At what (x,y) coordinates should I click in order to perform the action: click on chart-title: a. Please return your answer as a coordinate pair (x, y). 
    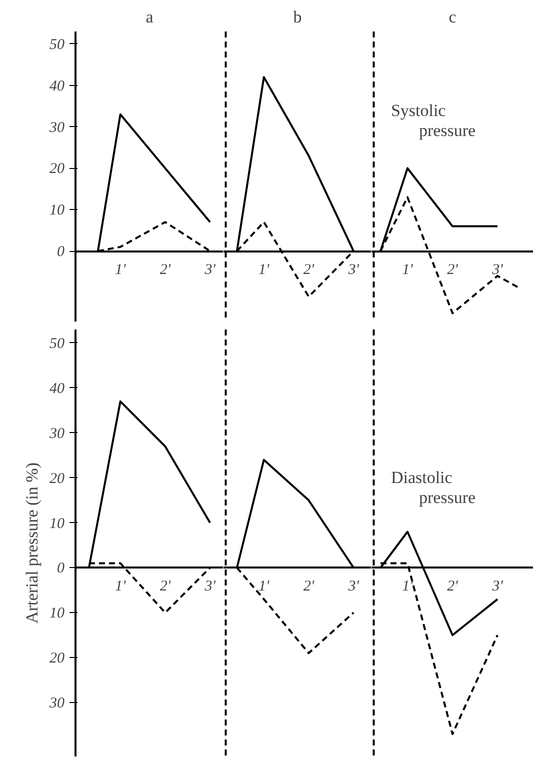
    Looking at the image, I should click on (150, 17).